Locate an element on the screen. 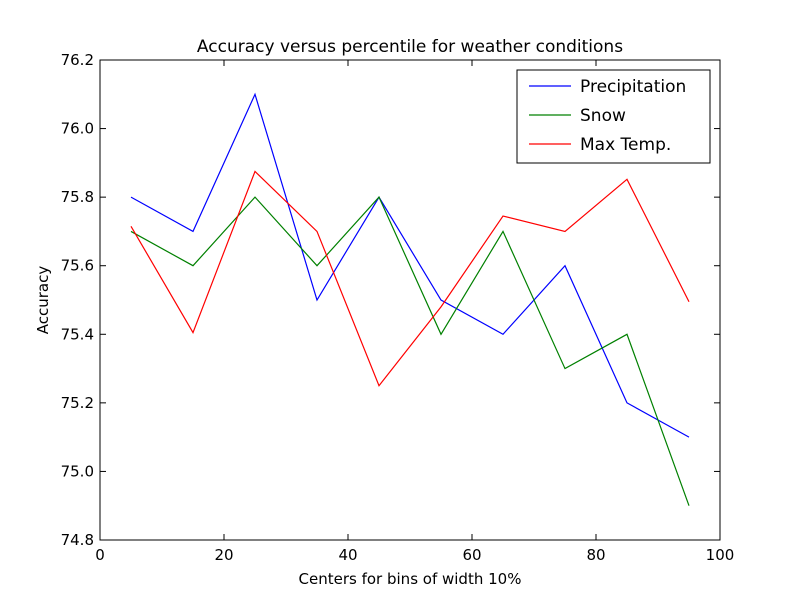  x-tick-label: 80 is located at coordinates (595, 555).